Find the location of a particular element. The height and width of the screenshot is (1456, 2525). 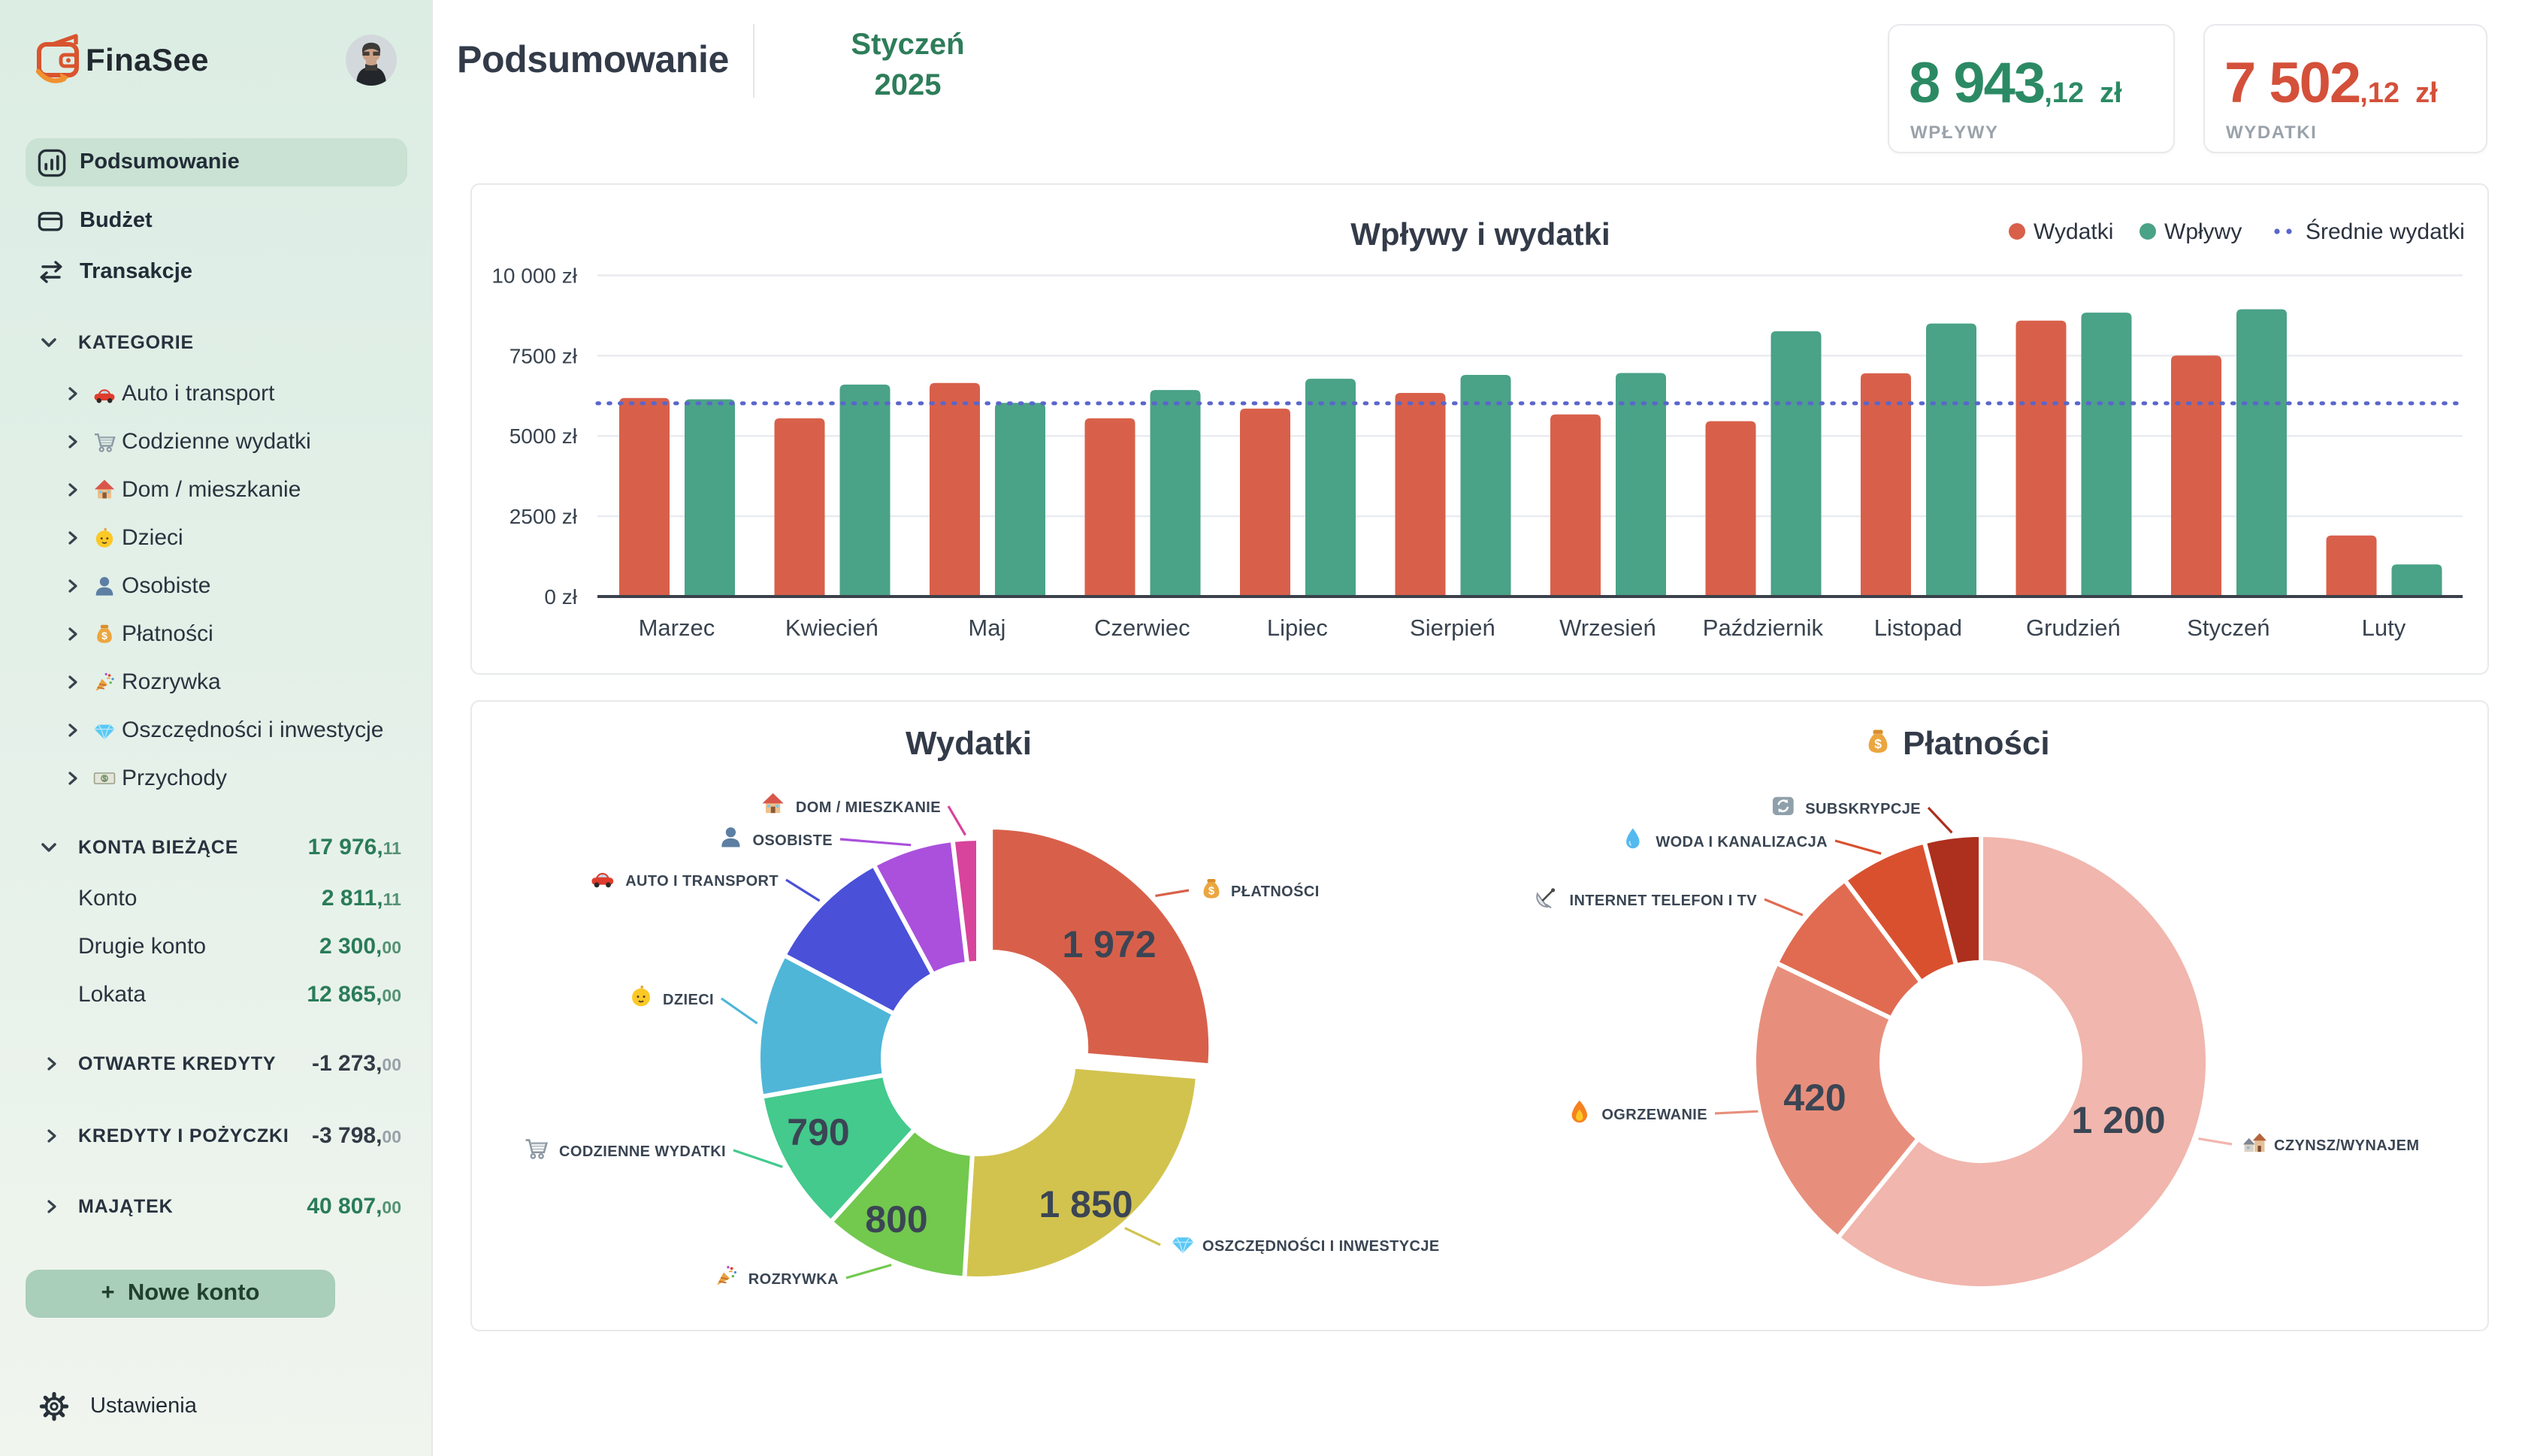

svg-text: SUBSKRYPCJE is located at coordinates (1863, 808).